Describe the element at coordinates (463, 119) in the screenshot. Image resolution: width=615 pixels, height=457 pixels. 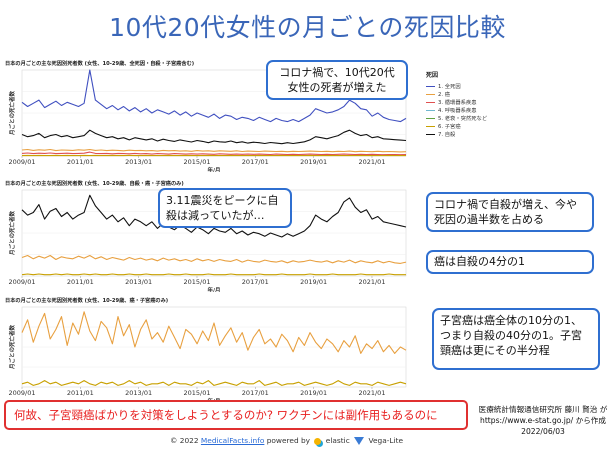
I see `legend-label: 5. 老衰・突然死など` at that location.